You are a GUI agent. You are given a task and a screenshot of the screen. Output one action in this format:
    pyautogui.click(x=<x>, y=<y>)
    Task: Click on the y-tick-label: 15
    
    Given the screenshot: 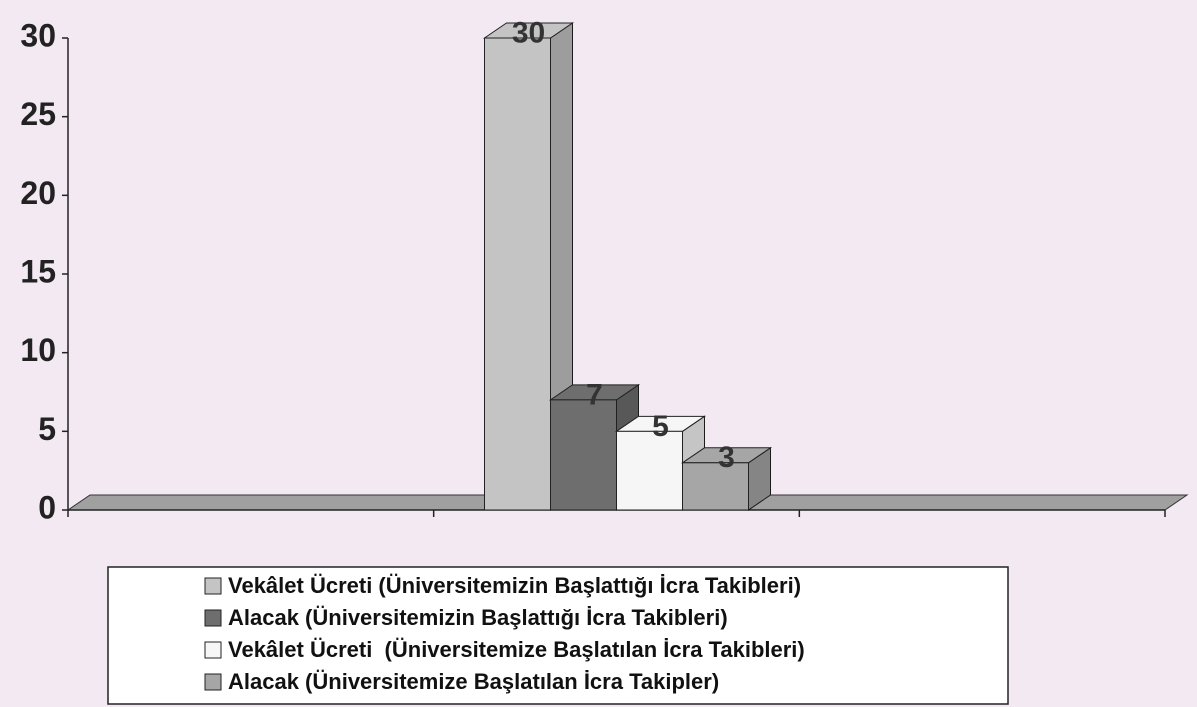 What is the action you would take?
    pyautogui.click(x=38, y=271)
    